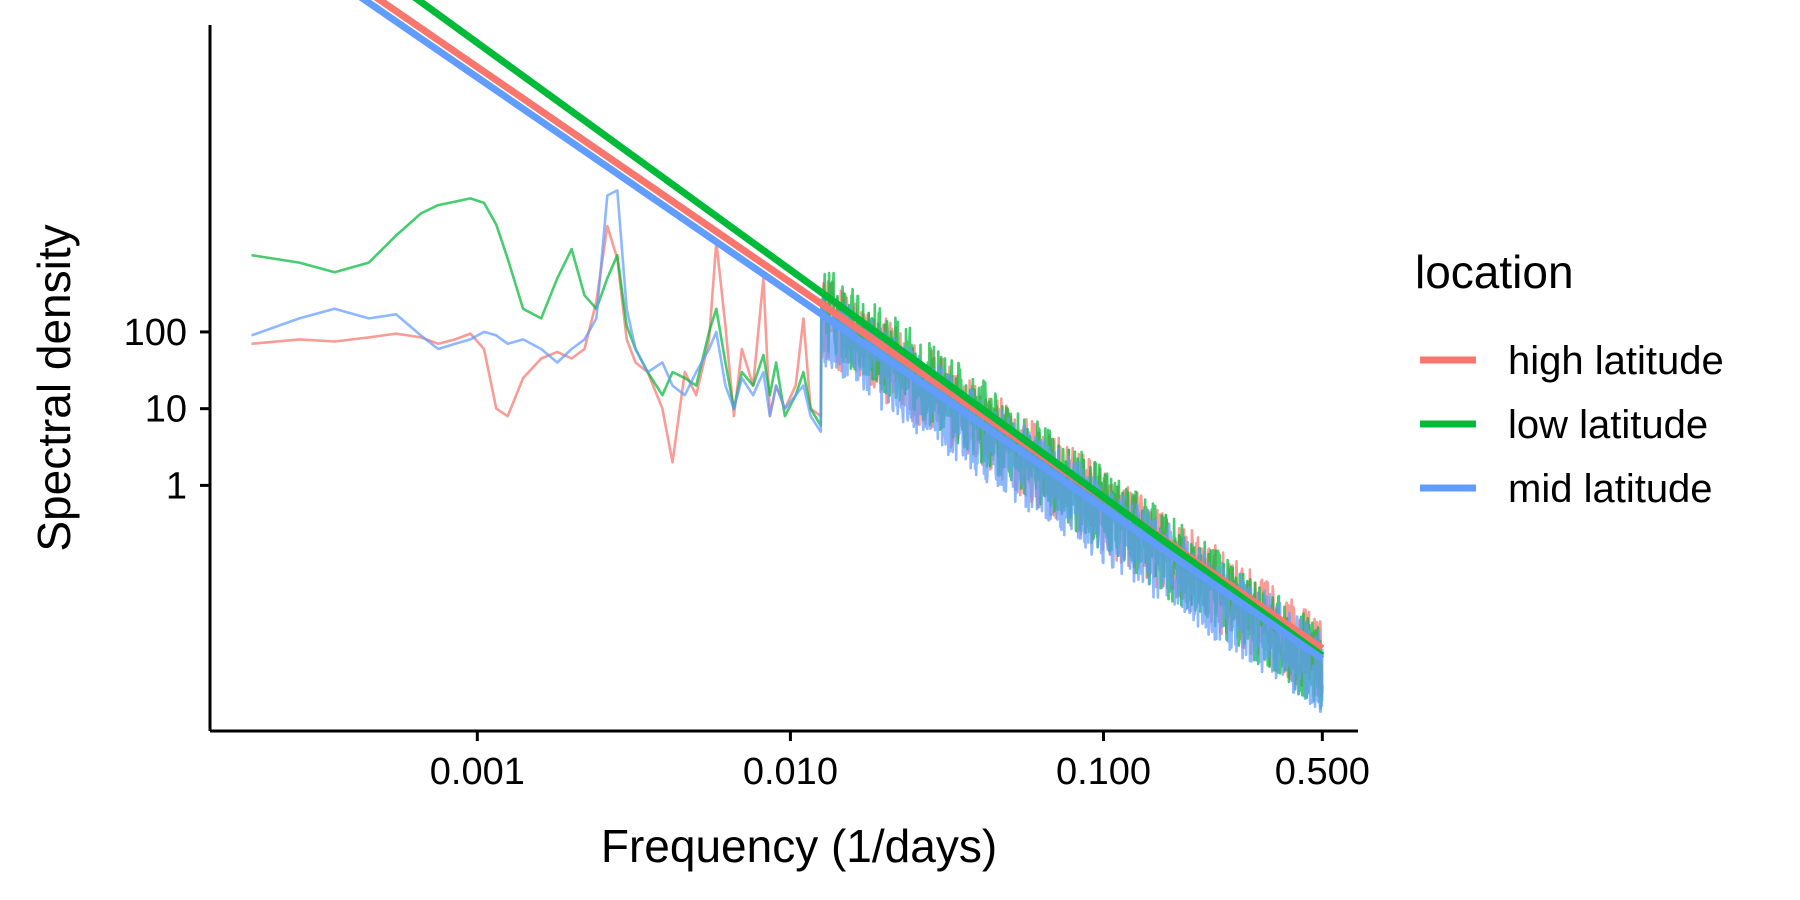  I want to click on y-axis-title: Spectral density, so click(54, 387).